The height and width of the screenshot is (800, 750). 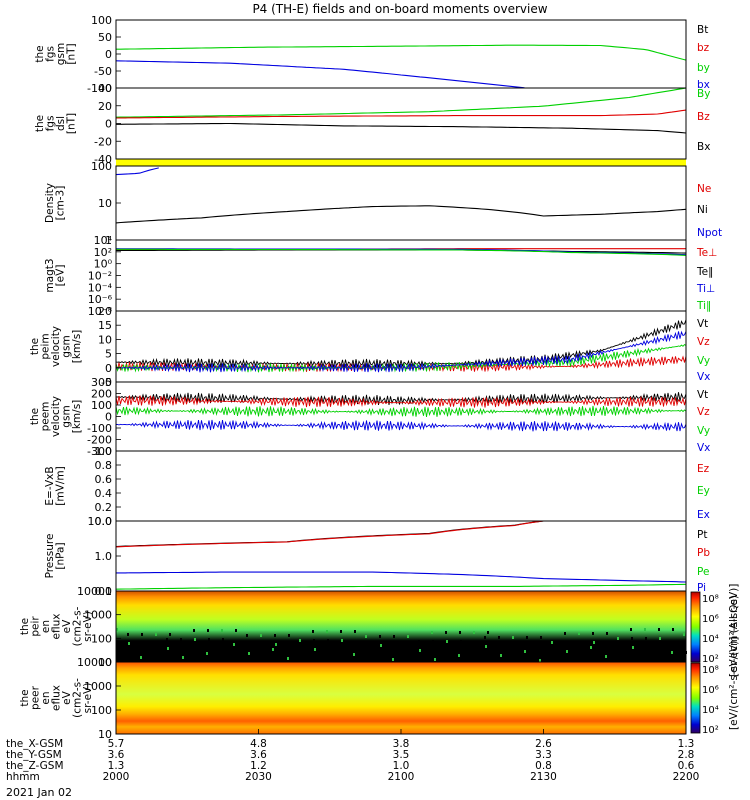 What do you see at coordinates (105, 37) in the screenshot?
I see `ytick-fgs_gsm-1: 50` at bounding box center [105, 37].